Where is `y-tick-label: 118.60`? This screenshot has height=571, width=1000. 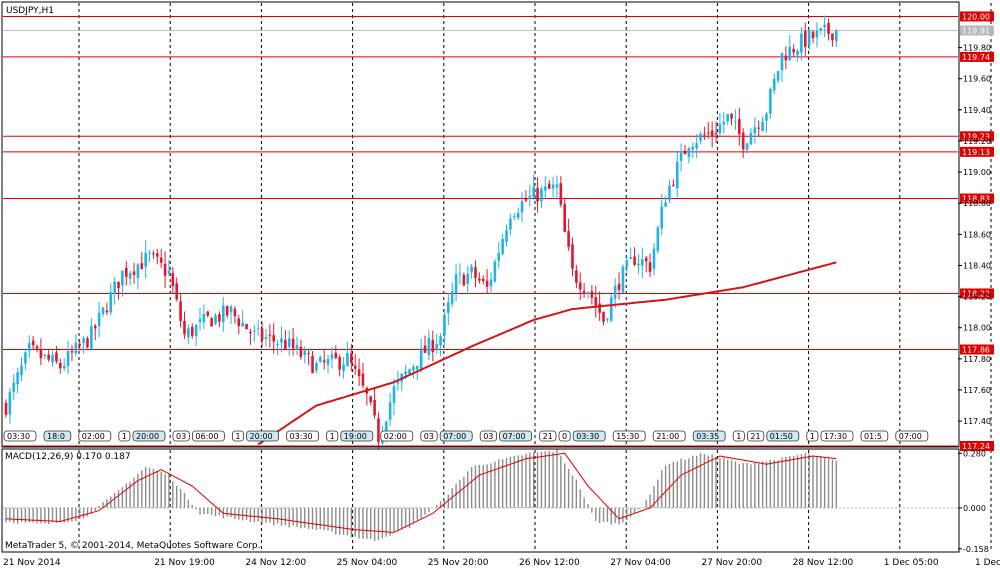 y-tick-label: 118.60 is located at coordinates (977, 234).